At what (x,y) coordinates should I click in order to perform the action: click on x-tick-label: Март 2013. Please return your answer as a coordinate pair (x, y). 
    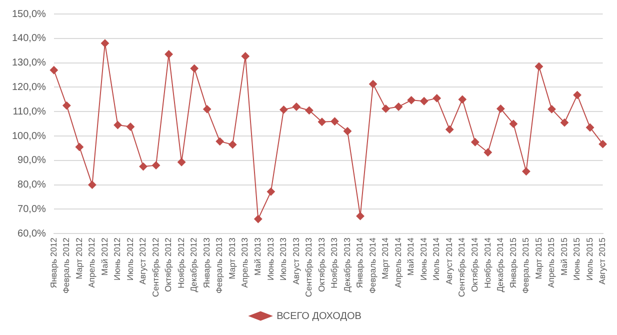
    Looking at the image, I should click on (231, 258).